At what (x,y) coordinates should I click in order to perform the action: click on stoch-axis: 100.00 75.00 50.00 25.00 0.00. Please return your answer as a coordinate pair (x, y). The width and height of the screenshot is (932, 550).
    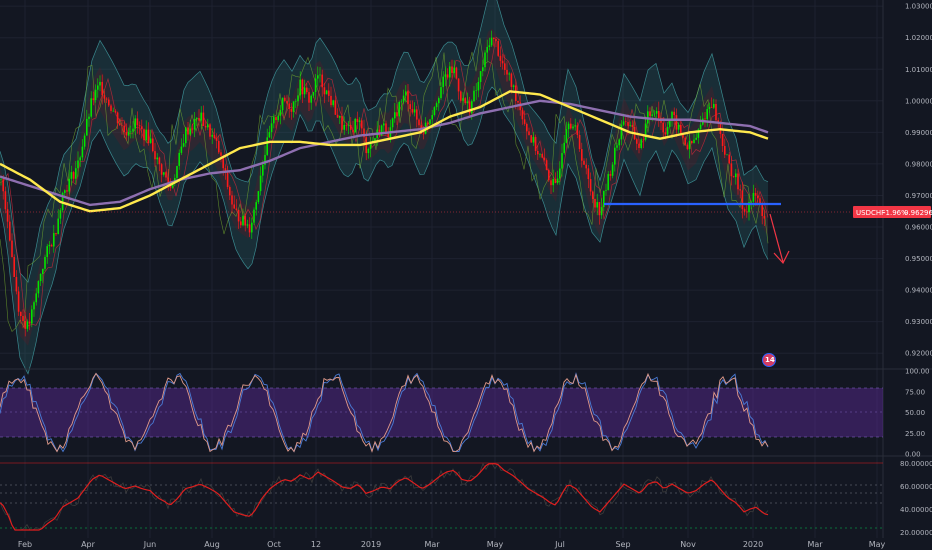
    Looking at the image, I should click on (917, 413).